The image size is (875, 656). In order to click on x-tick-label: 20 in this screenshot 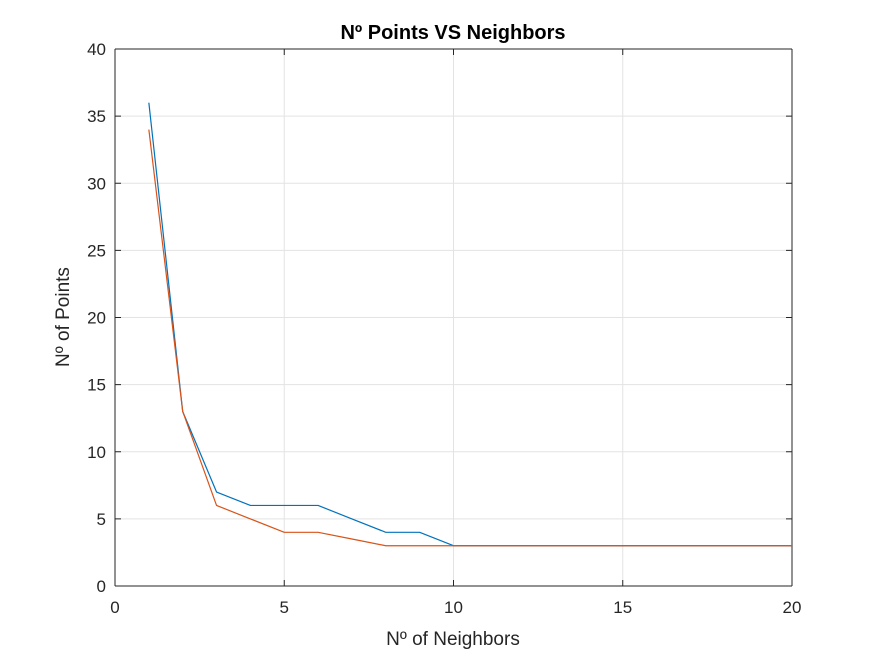, I will do `click(792, 607)`.